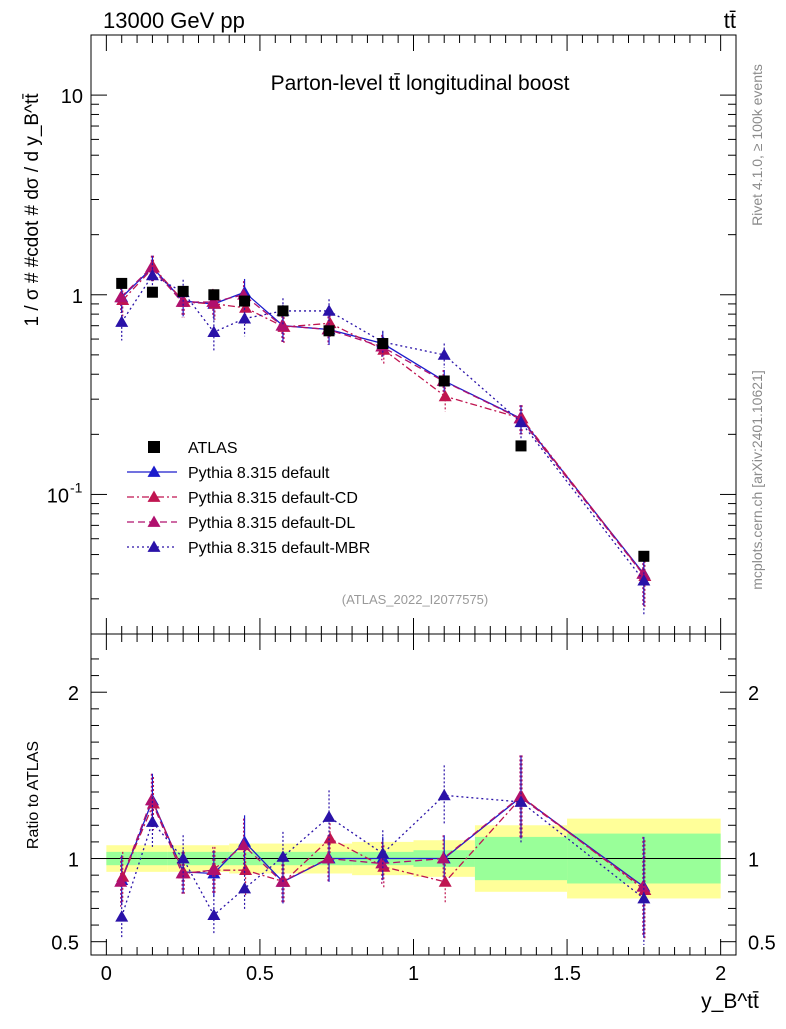 The image size is (786, 1029). What do you see at coordinates (271, 523) in the screenshot?
I see `legend-label: Pythia 8.315 default-DL` at bounding box center [271, 523].